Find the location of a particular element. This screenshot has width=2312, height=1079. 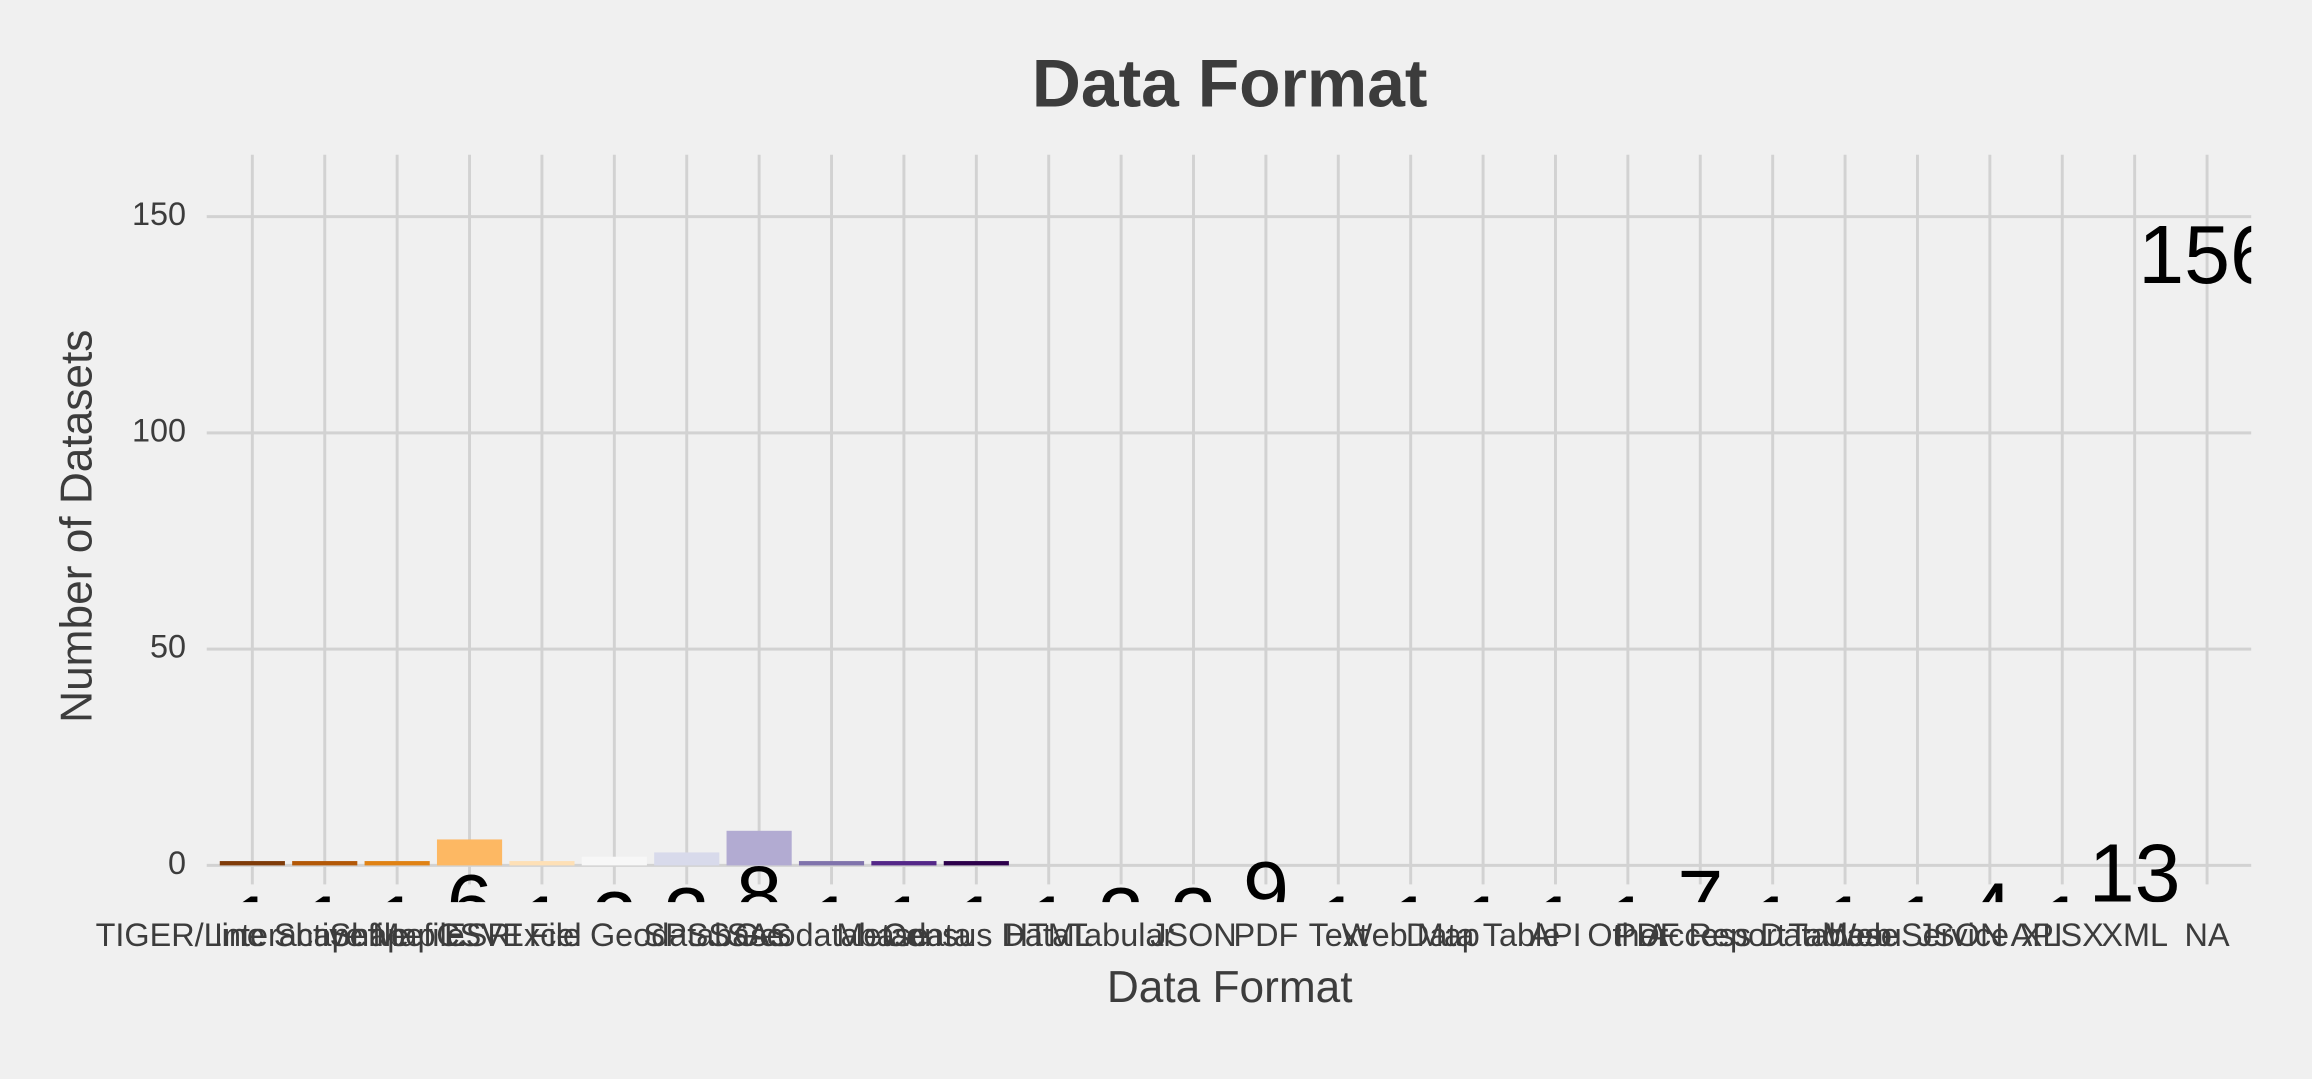

x-tick-label: Web Service is located at coordinates (1917, 935).